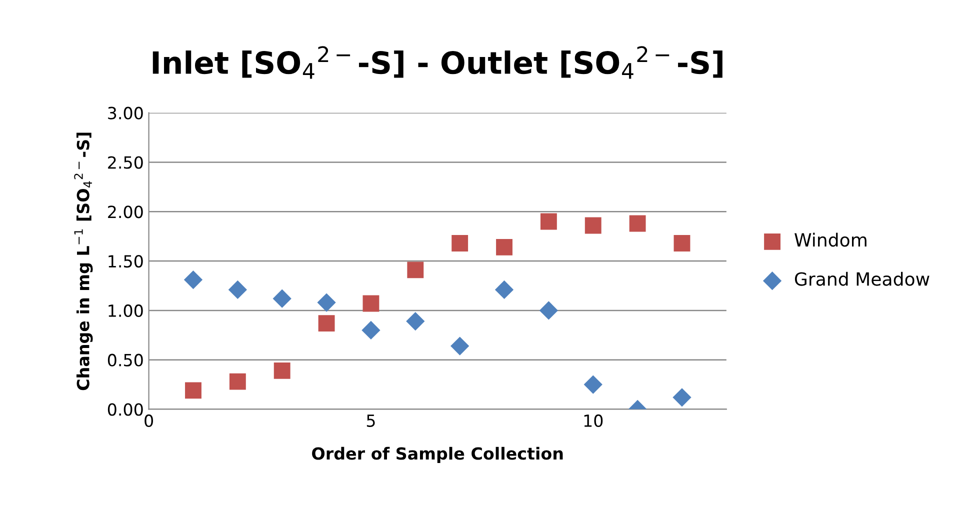 This screenshot has width=979, height=520. What do you see at coordinates (125, 311) in the screenshot?
I see `y-tick-label: 1.00` at bounding box center [125, 311].